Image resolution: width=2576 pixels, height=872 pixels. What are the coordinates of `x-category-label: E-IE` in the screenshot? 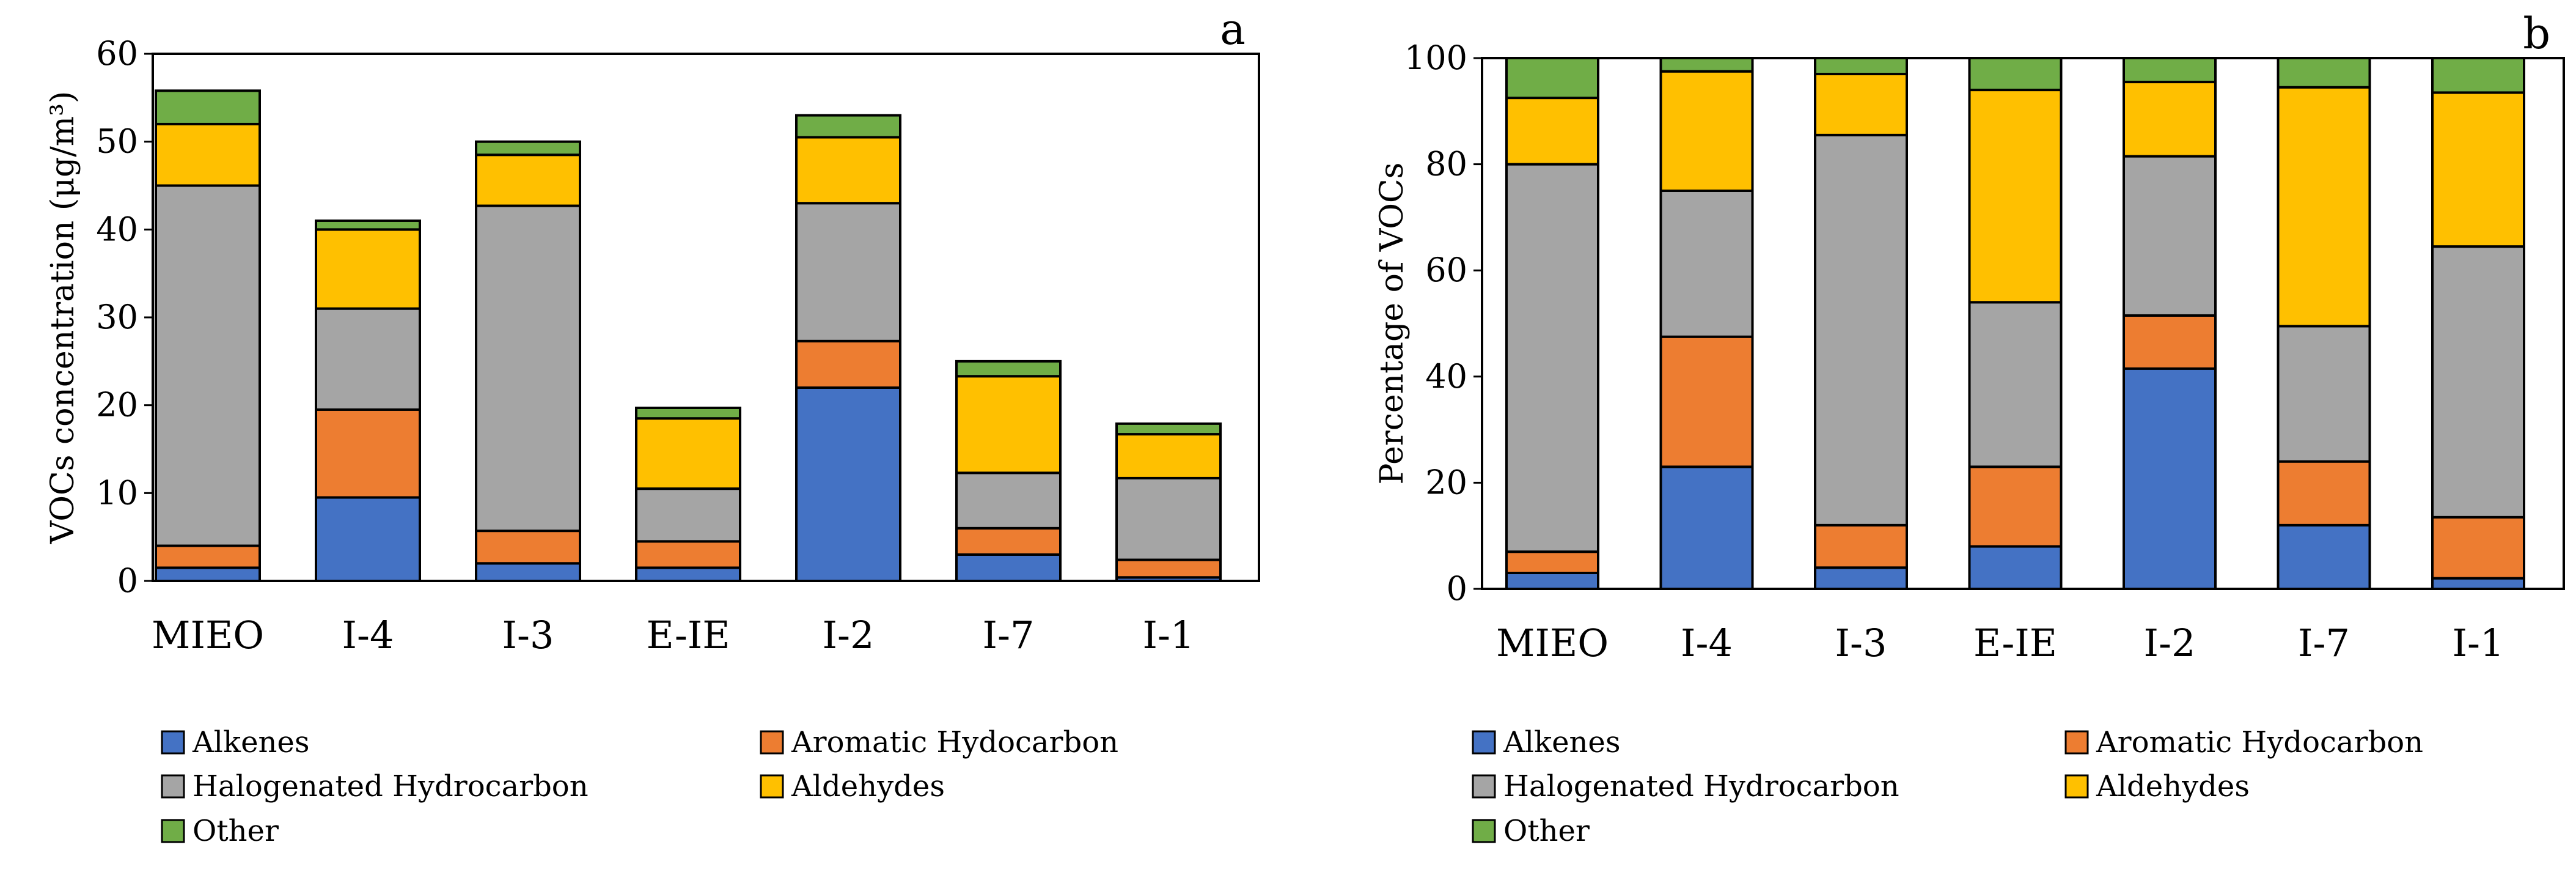 It's located at (688, 635).